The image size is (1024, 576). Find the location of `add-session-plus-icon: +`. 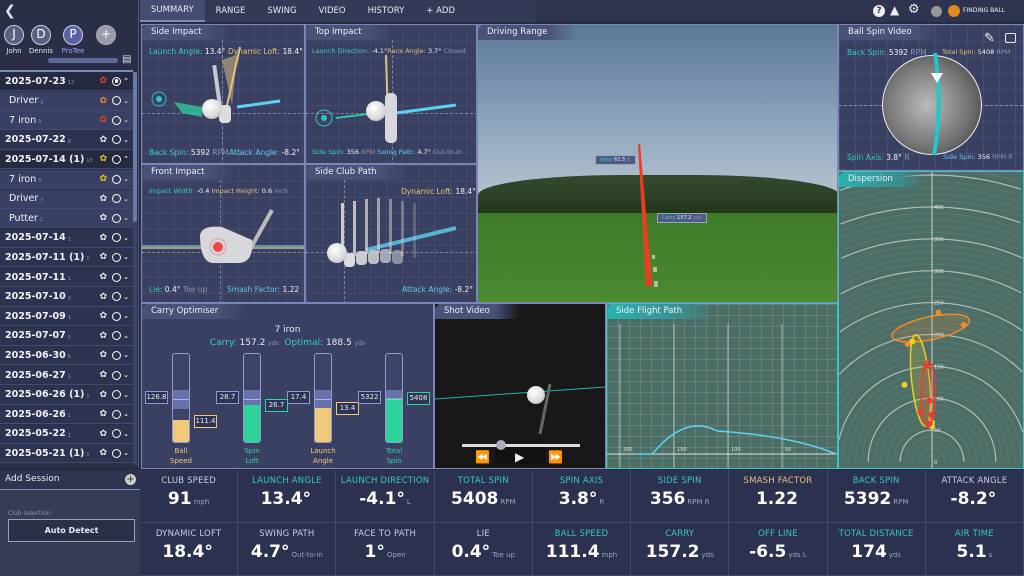

add-session-plus-icon: + is located at coordinates (130, 479).